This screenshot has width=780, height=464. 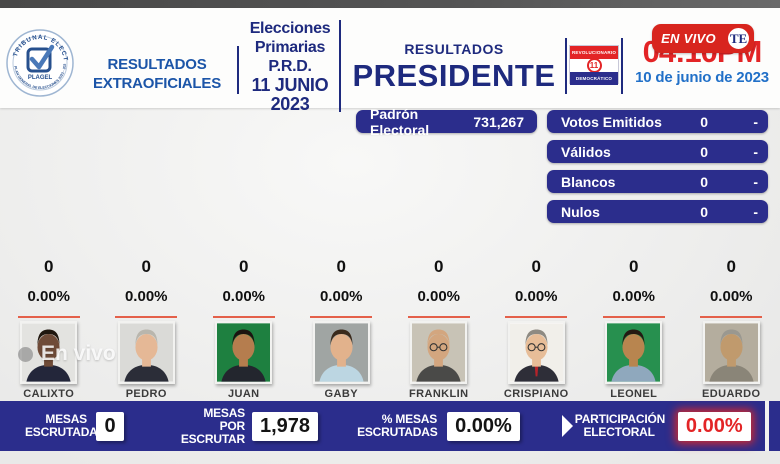 I want to click on candidate-name: EDUARDO, so click(x=731, y=394).